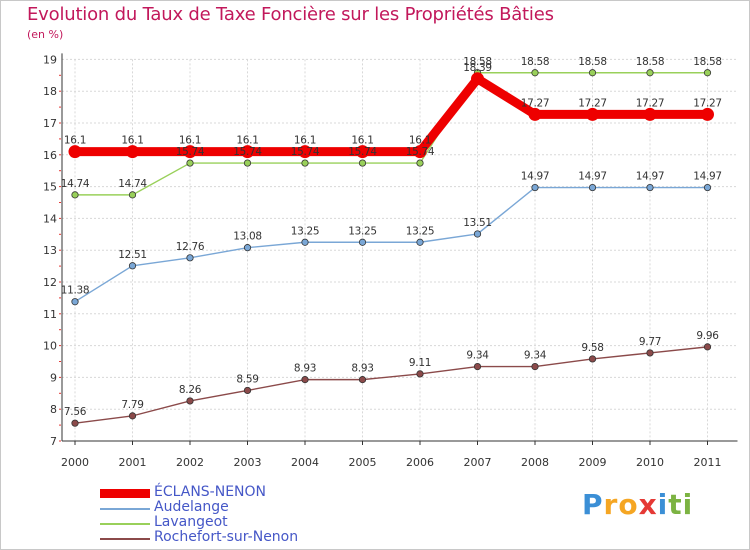 The width and height of the screenshot is (750, 550). What do you see at coordinates (707, 336) in the screenshot?
I see `data-label: 9.96` at bounding box center [707, 336].